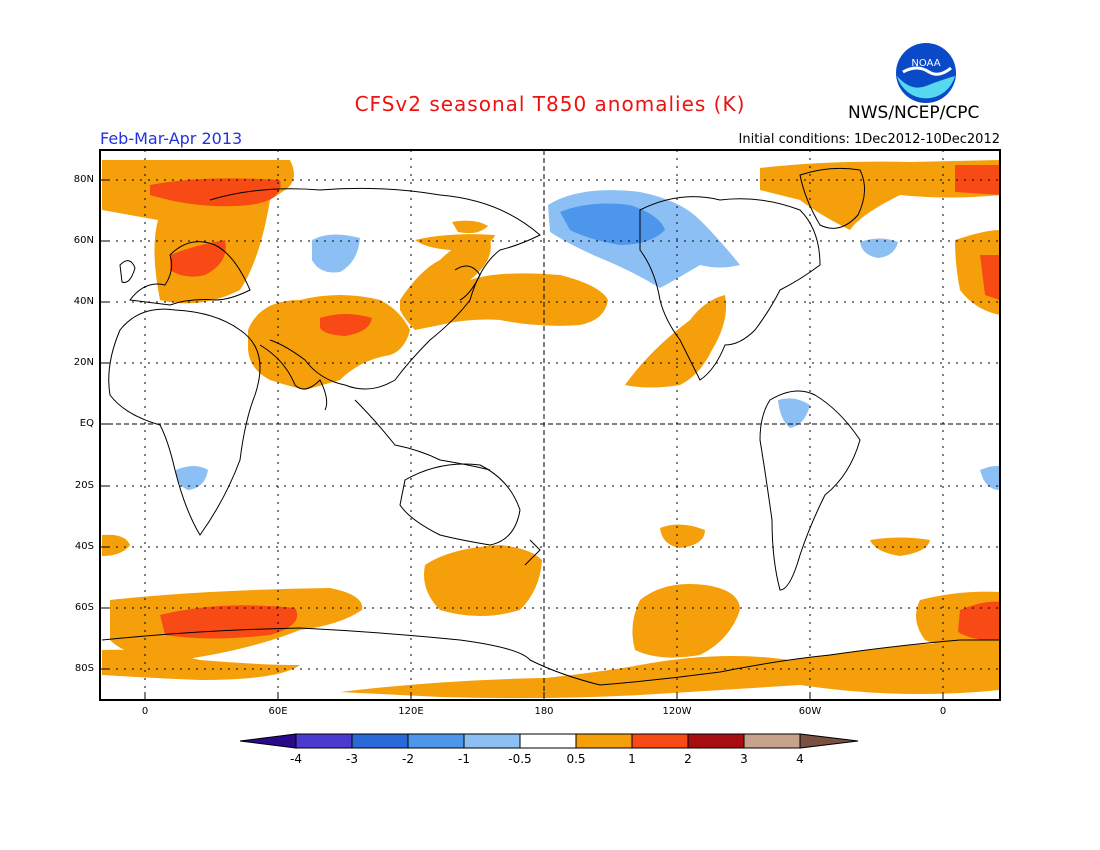 The height and width of the screenshot is (850, 1100). I want to click on season-label: Feb-Mar-Apr 2013, so click(171, 138).